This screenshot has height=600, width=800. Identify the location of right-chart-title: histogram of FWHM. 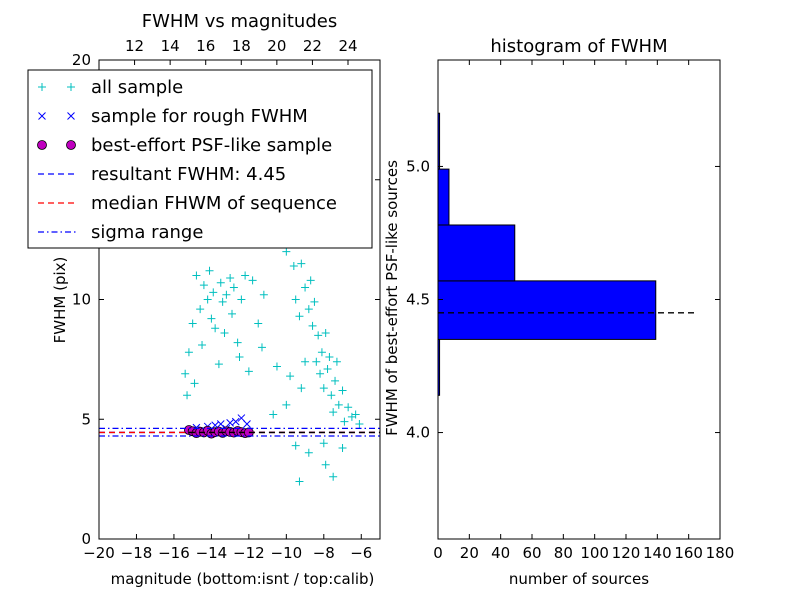
(578, 46).